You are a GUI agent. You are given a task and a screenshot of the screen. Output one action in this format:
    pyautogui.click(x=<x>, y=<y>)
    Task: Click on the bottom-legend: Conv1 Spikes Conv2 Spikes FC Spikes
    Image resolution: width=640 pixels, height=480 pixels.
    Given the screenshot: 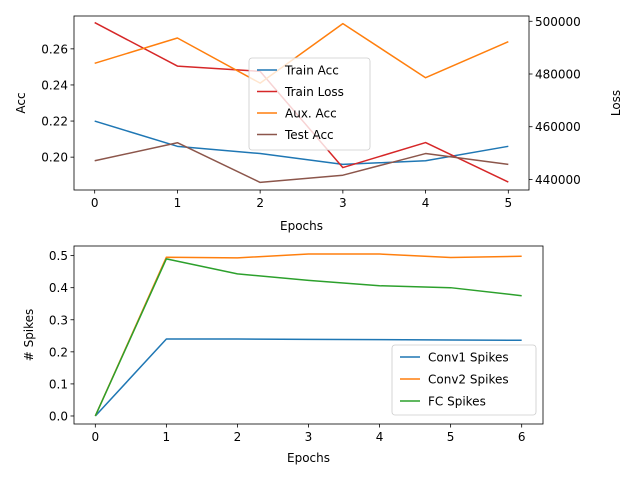 What is the action you would take?
    pyautogui.click(x=464, y=380)
    